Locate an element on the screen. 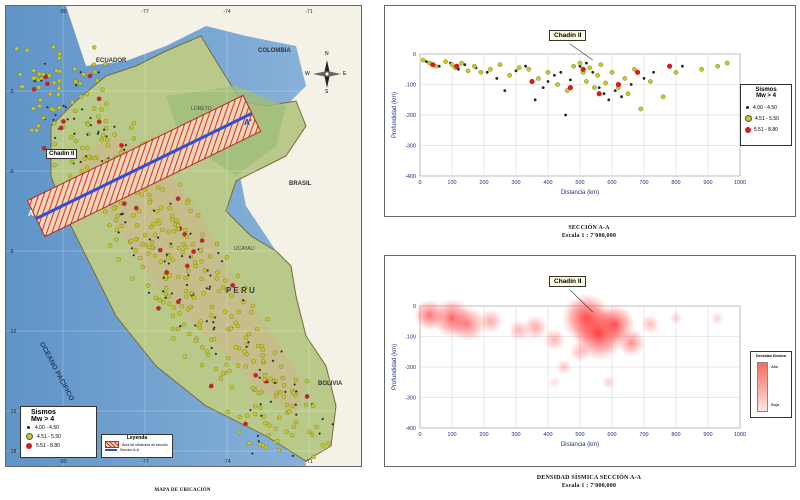 This screenshot has width=800, height=500. legend-dot-large-icon is located at coordinates (748, 129).